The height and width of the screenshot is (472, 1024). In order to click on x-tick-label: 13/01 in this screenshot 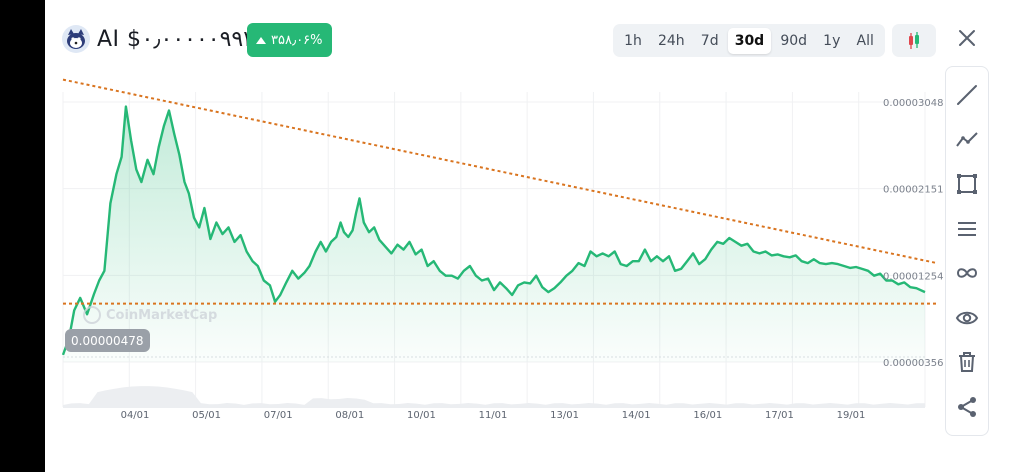, I will do `click(564, 415)`.